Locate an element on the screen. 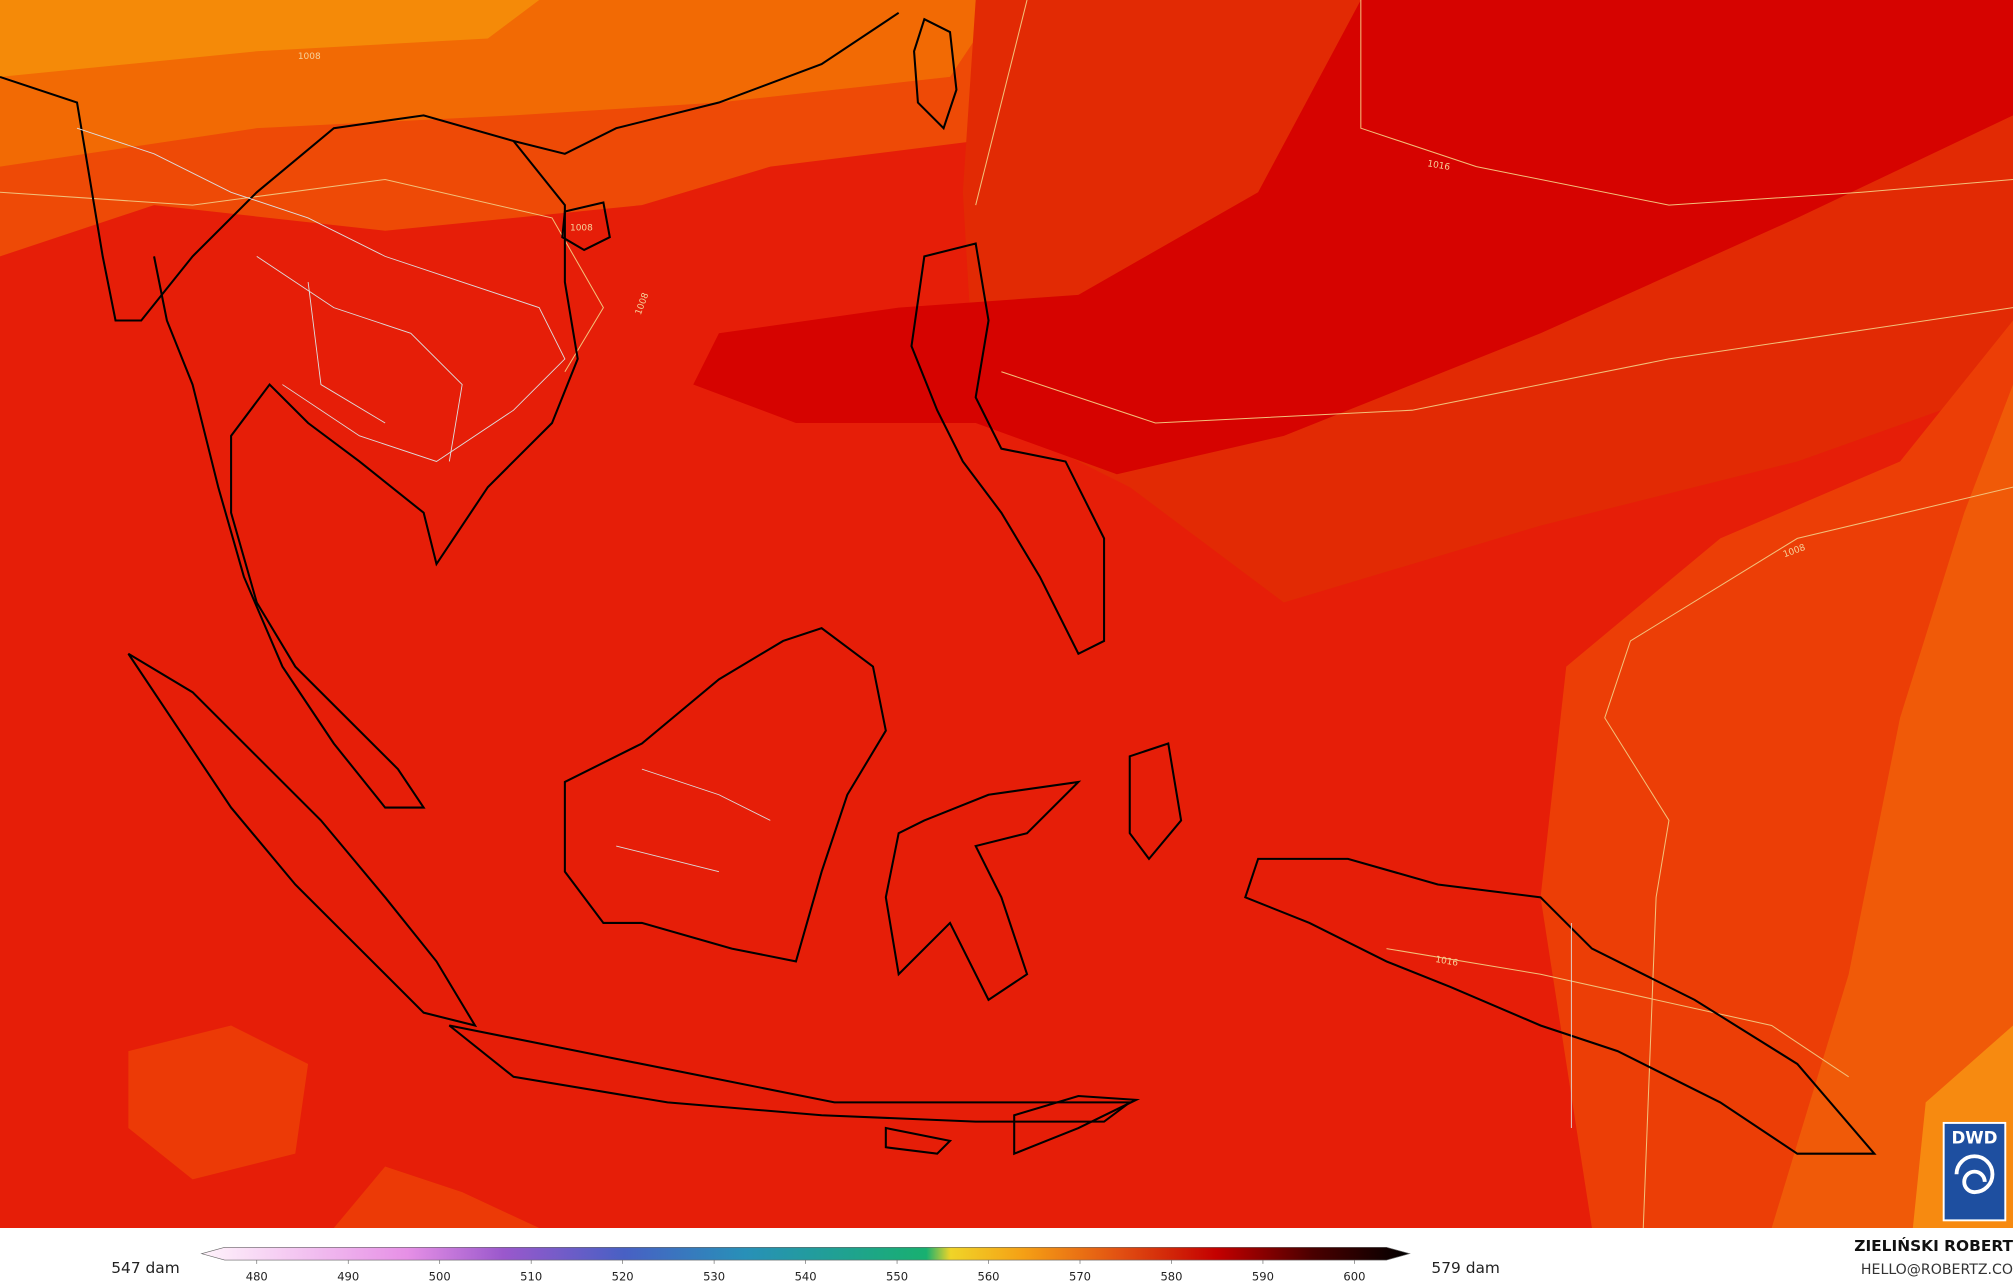 The height and width of the screenshot is (1287, 2013). colorbar-tick-label: 550 is located at coordinates (897, 1277).